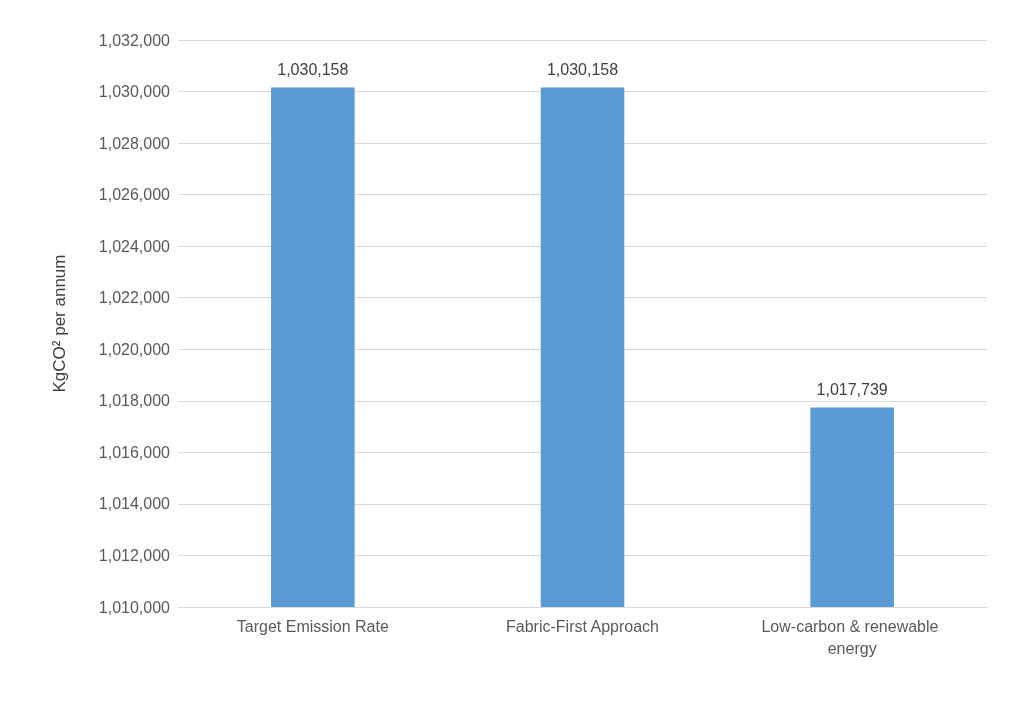 This screenshot has height=702, width=1023. What do you see at coordinates (852, 390) in the screenshot?
I see `data-label: 1,017,739` at bounding box center [852, 390].